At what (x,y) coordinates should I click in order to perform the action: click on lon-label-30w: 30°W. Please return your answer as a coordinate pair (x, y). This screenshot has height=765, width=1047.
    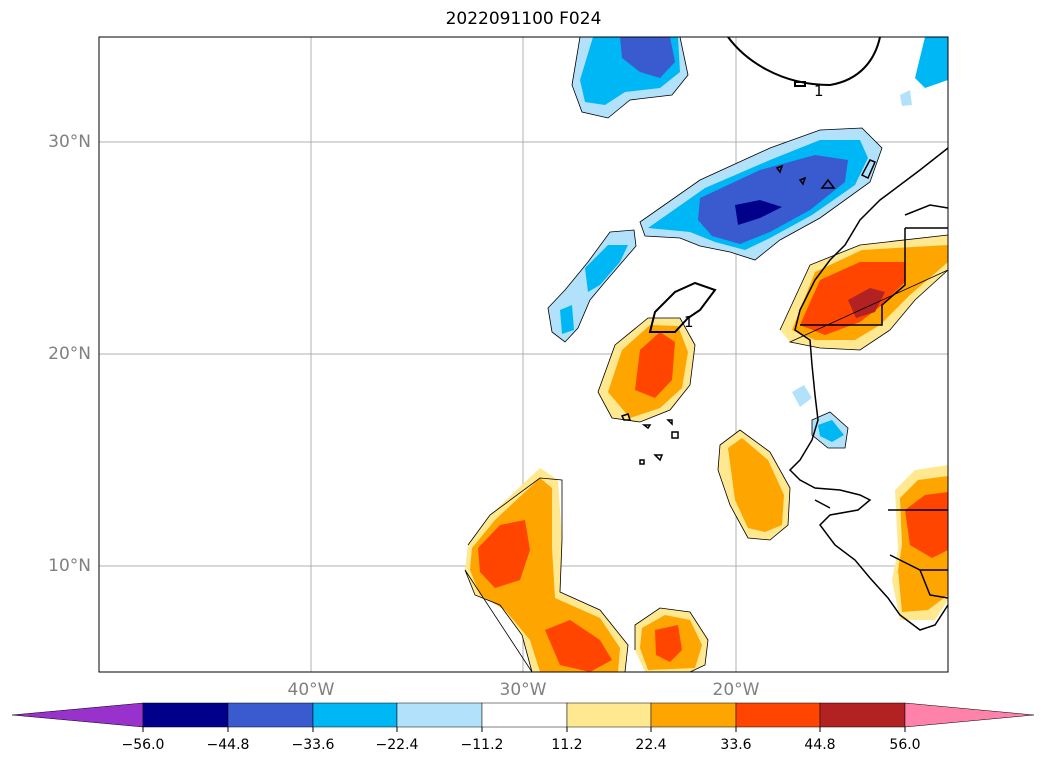
    Looking at the image, I should click on (523, 690).